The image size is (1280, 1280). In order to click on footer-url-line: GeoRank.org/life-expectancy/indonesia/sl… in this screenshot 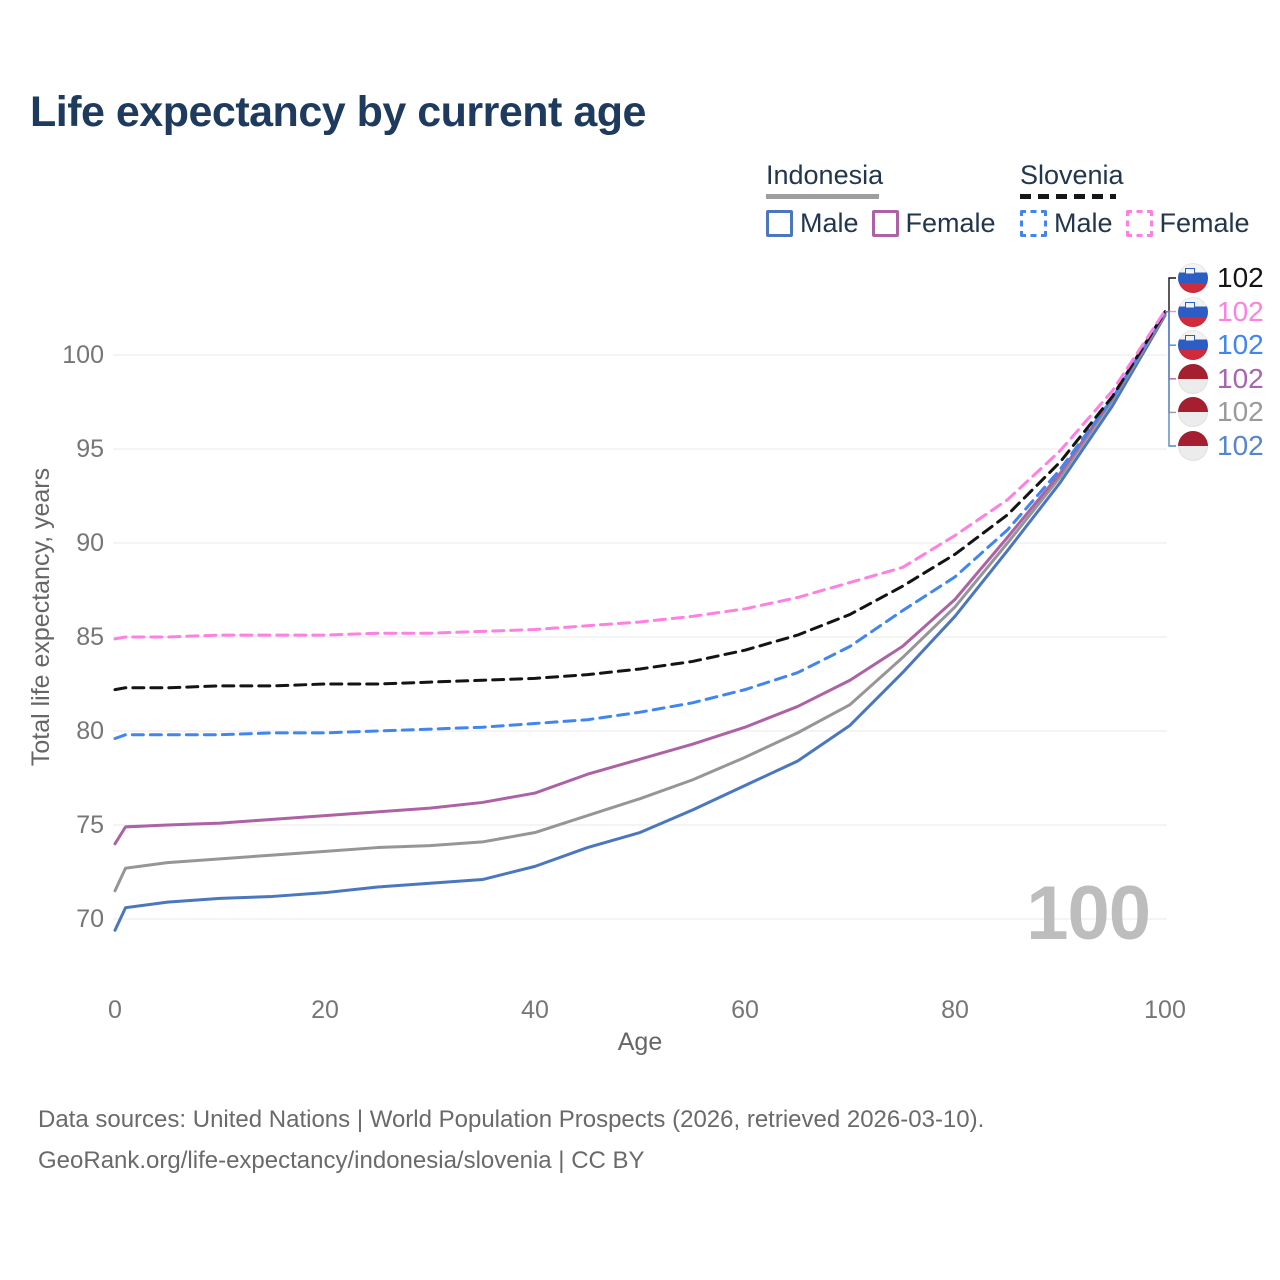, I will do `click(341, 1160)`.